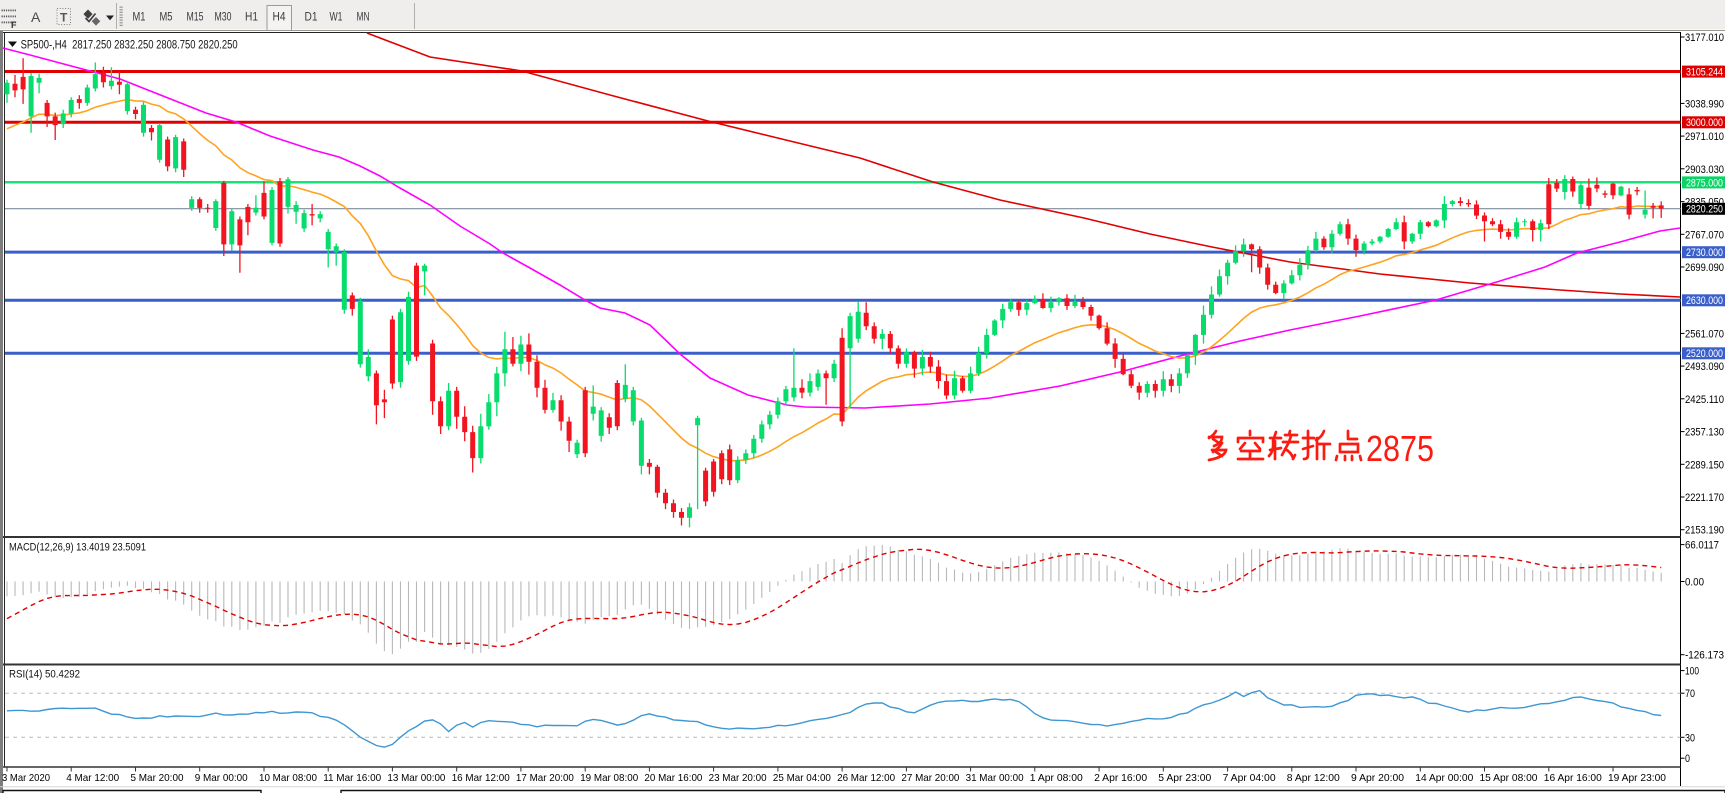 This screenshot has width=1725, height=793. What do you see at coordinates (1313, 778) in the screenshot?
I see `svg-text: 8 Apr 12:00` at bounding box center [1313, 778].